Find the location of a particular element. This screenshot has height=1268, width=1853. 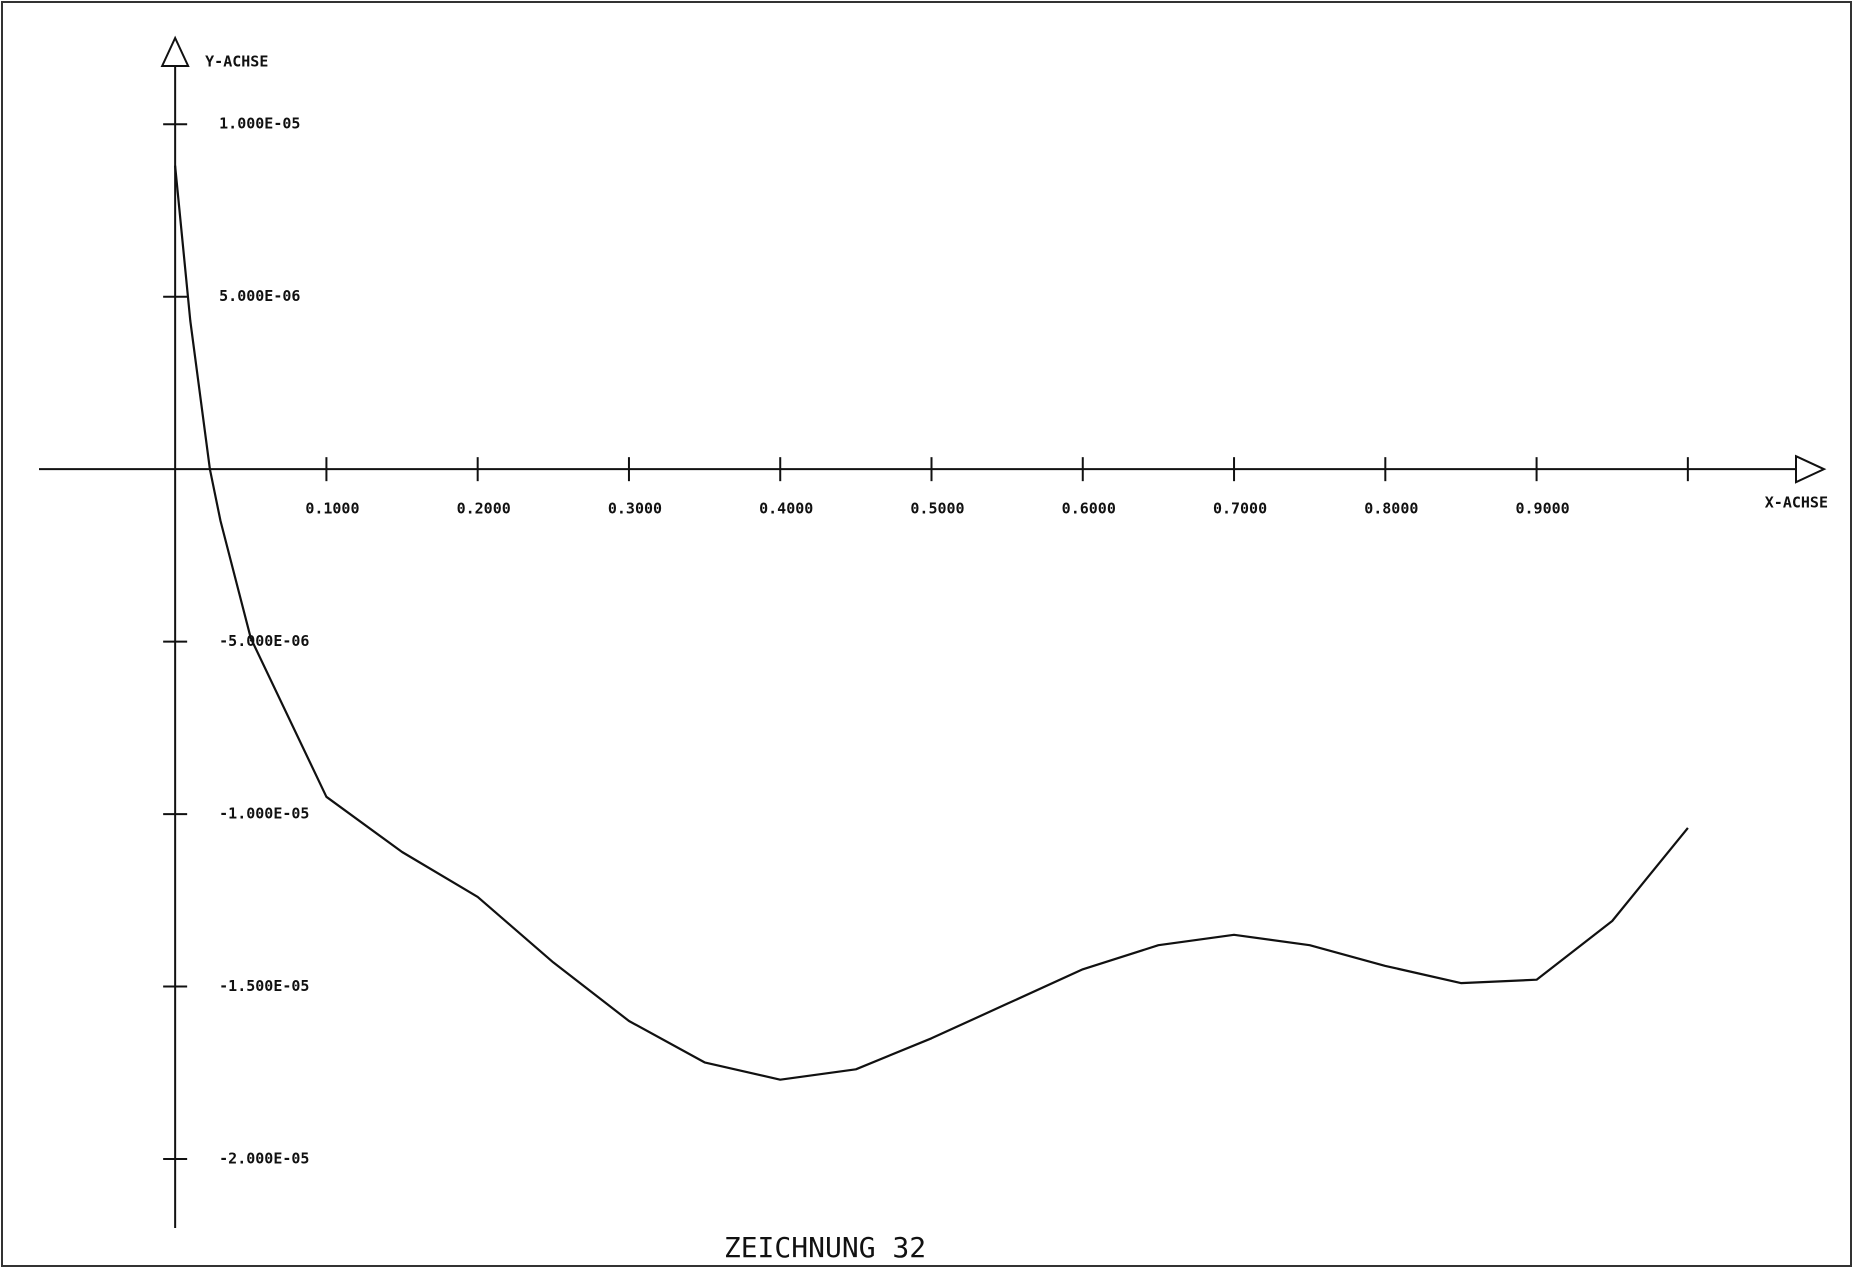

x-axis-title: X-ACHSE is located at coordinates (1796, 503).